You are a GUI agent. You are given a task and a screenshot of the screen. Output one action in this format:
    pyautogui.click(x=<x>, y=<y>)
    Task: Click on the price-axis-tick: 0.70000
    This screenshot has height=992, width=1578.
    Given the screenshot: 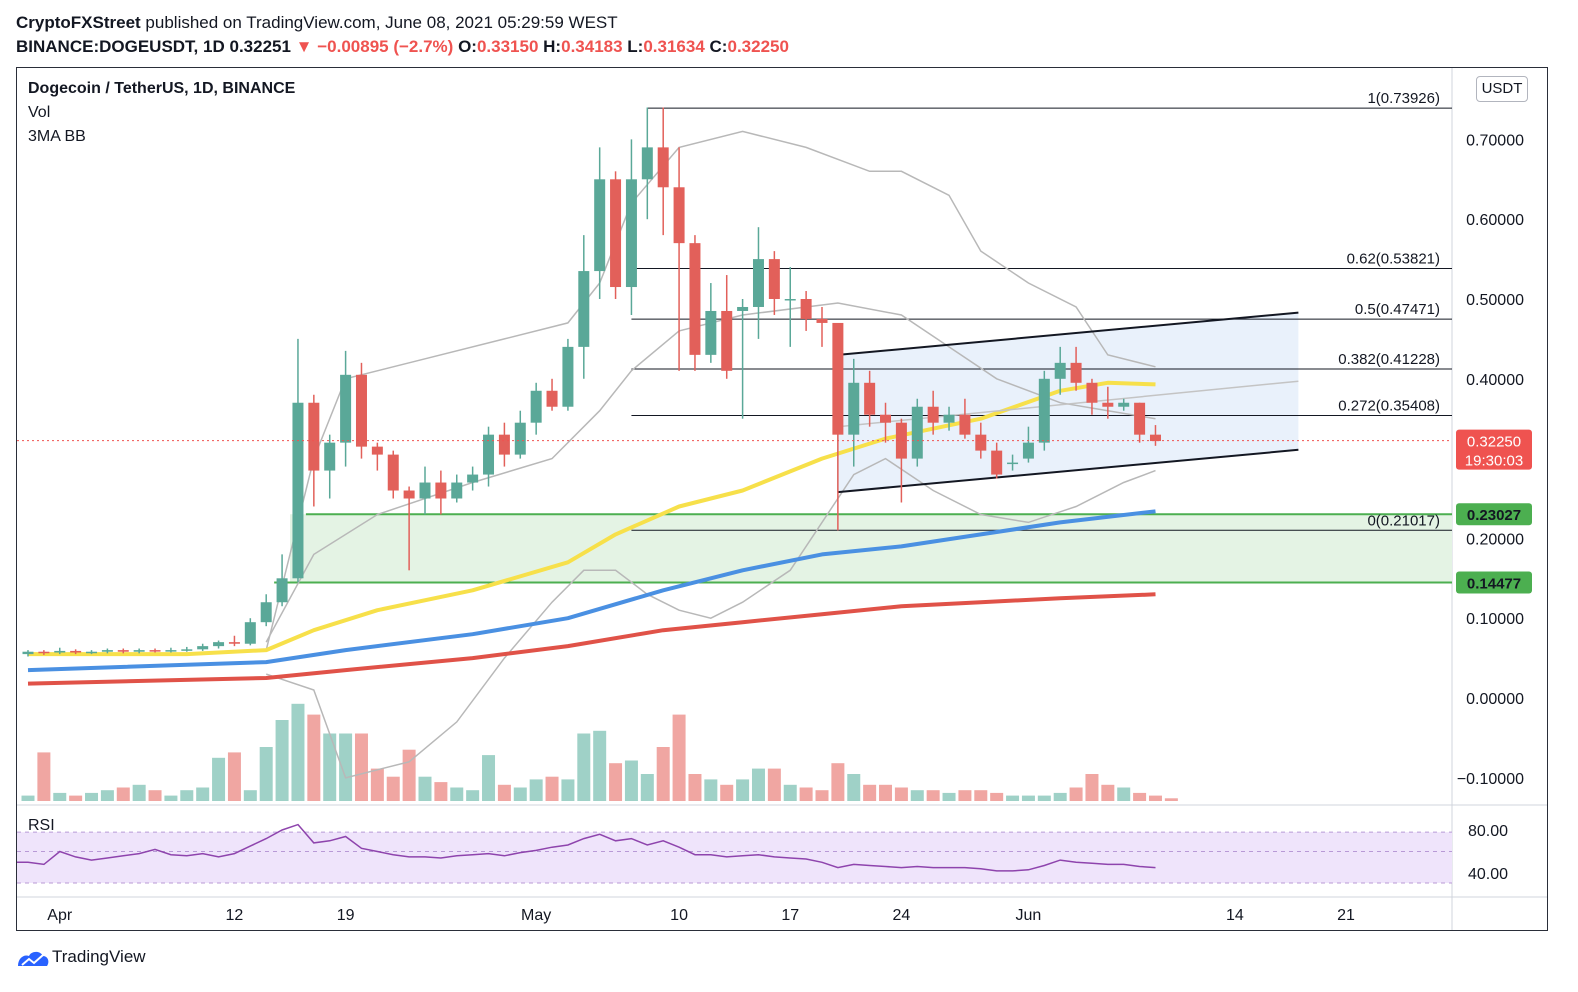 What is the action you would take?
    pyautogui.click(x=1495, y=140)
    